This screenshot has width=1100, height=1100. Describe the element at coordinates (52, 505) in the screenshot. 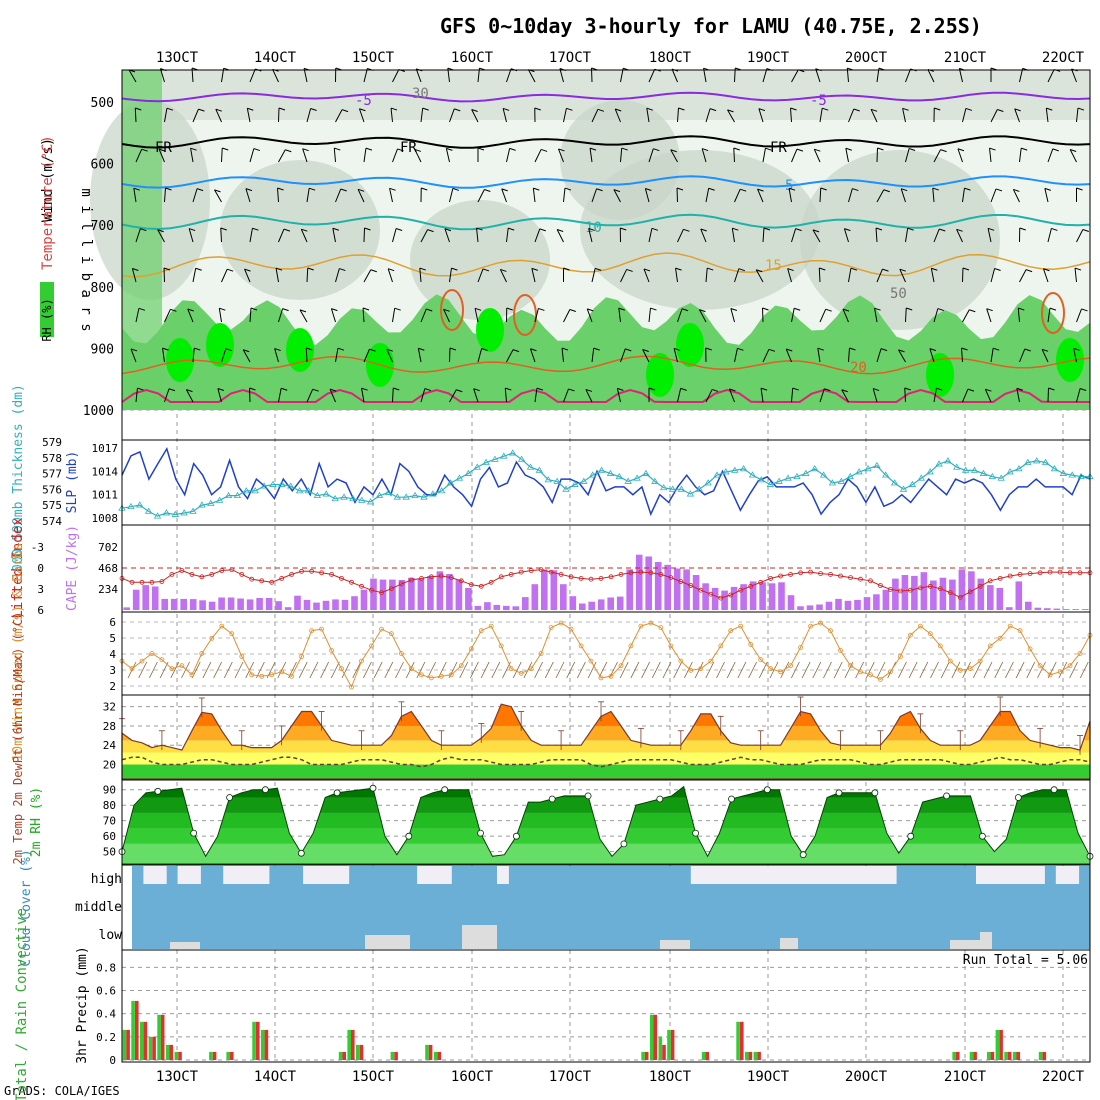

I see `thickness-tick: 575` at that location.